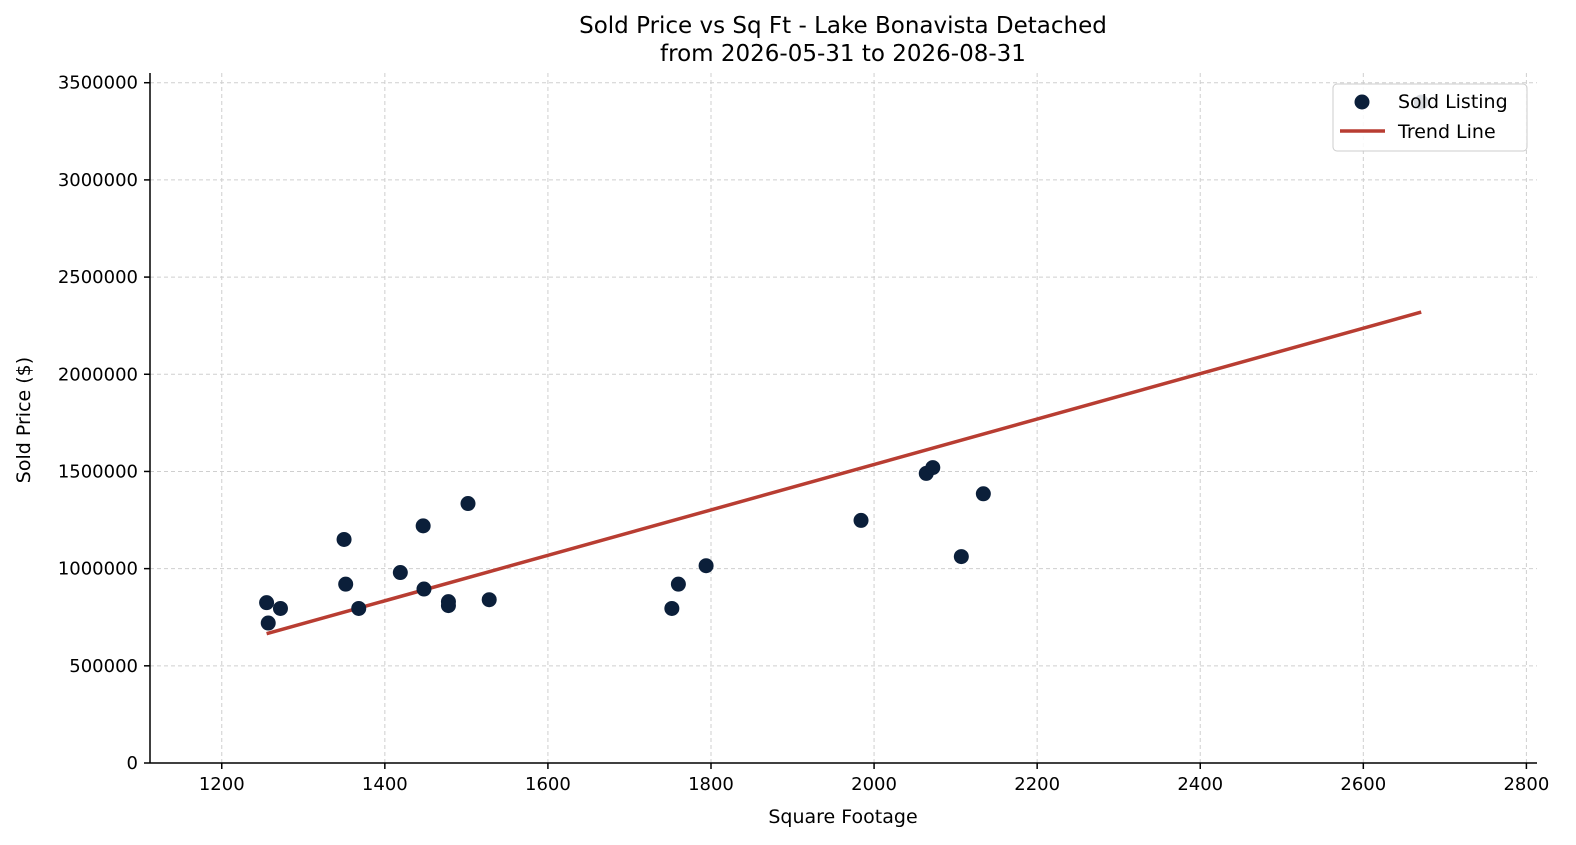 This screenshot has width=1576, height=845. Describe the element at coordinates (842, 817) in the screenshot. I see `x-axis-label: Square Footage` at that location.